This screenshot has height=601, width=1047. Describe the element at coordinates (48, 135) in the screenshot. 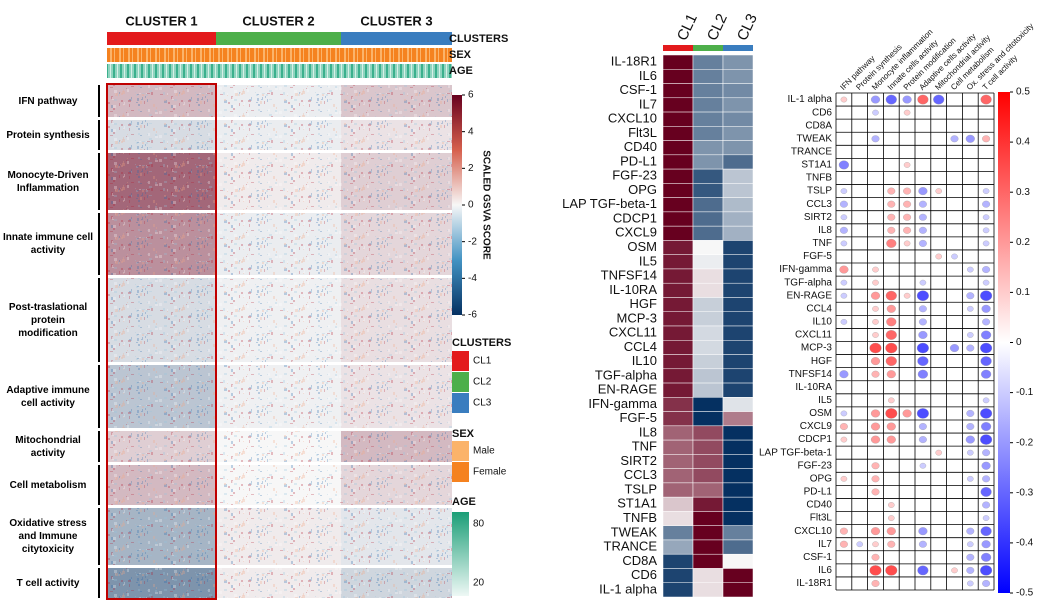

I see `module-label: Protein synthesis` at that location.